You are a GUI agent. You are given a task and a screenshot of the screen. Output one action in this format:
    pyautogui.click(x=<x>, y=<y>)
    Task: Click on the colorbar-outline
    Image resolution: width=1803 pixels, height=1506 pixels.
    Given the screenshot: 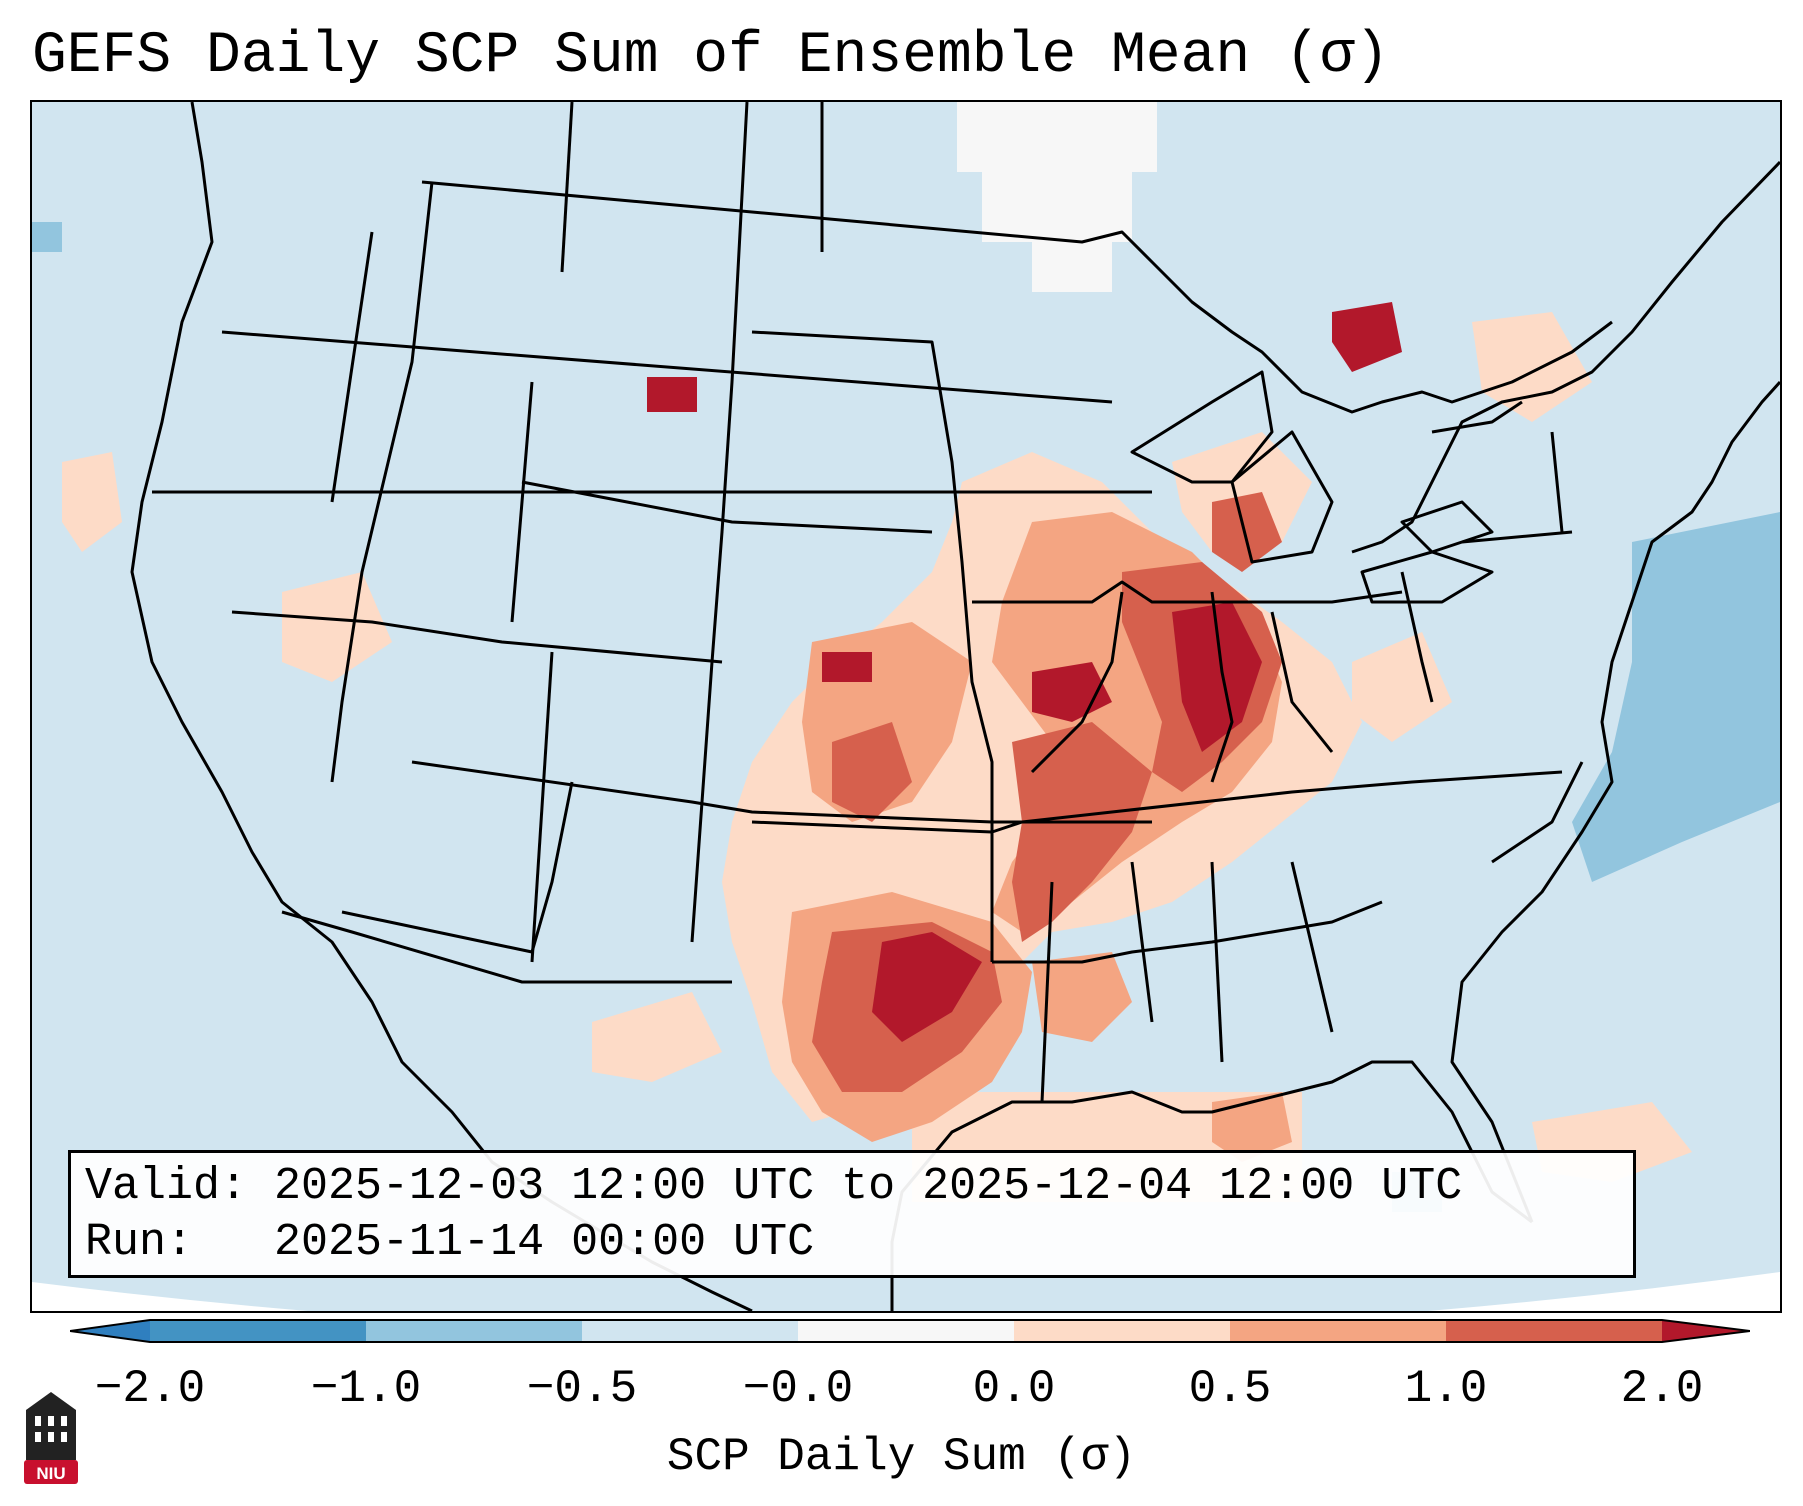 What is the action you would take?
    pyautogui.click(x=910, y=1331)
    